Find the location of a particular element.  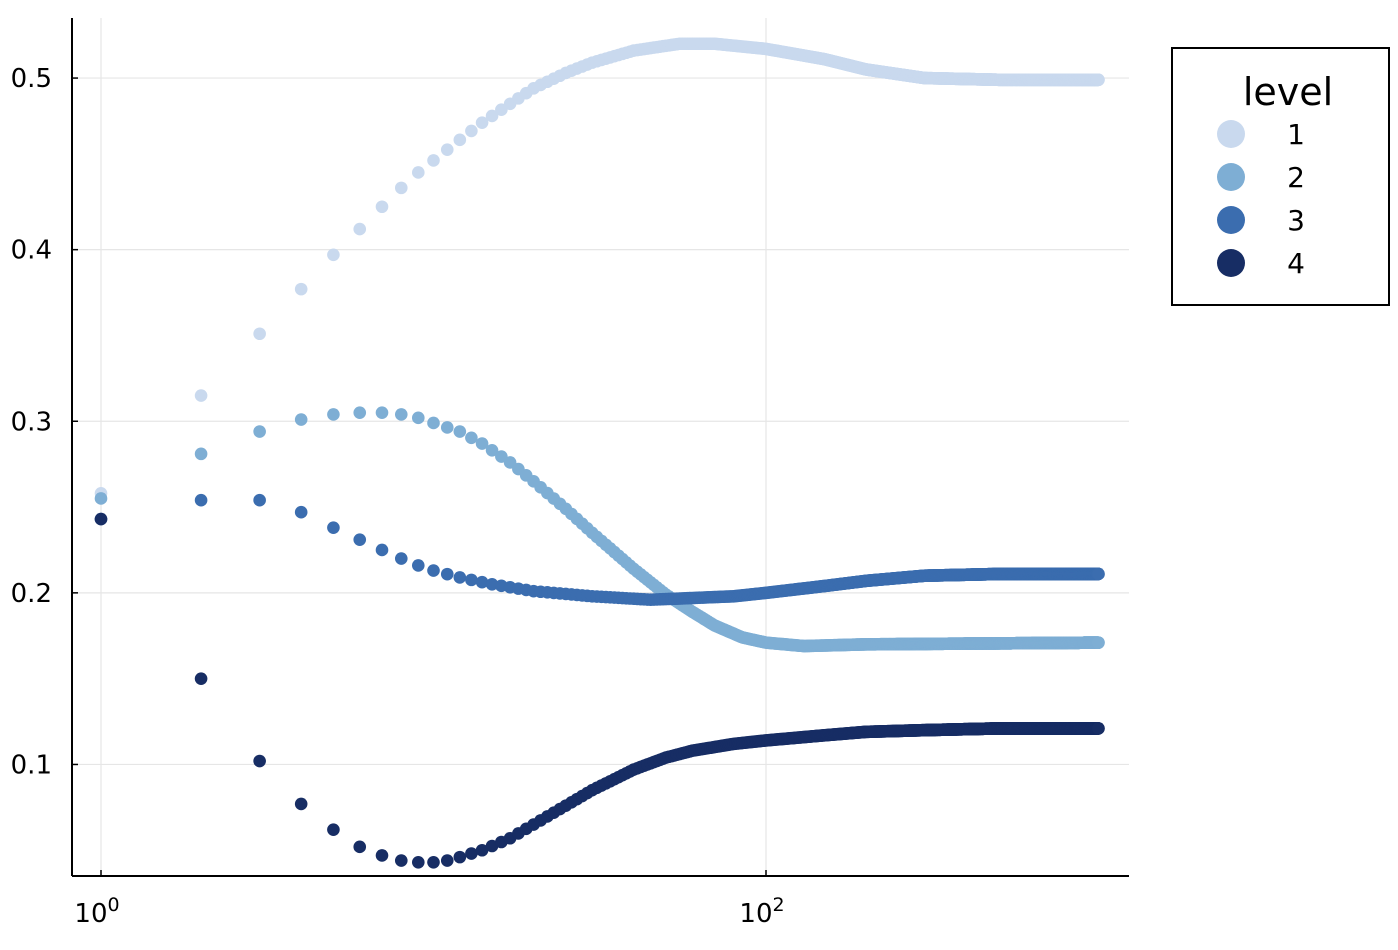

legend: level 1 2 3 4 is located at coordinates (1280, 176).